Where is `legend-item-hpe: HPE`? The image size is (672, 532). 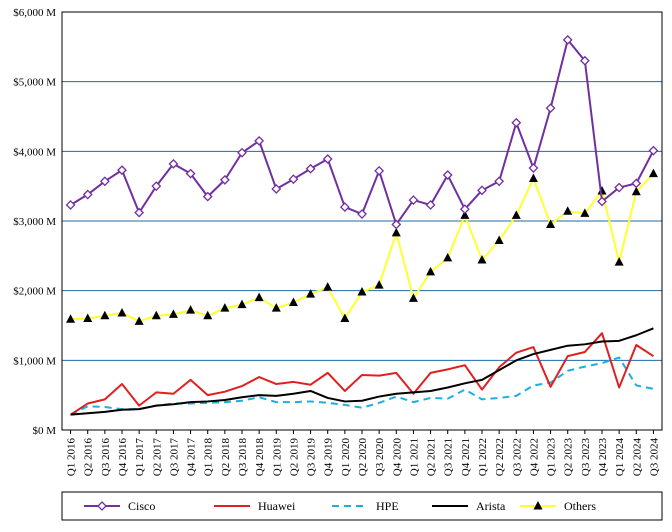 legend-item-hpe: HPE is located at coordinates (365, 506).